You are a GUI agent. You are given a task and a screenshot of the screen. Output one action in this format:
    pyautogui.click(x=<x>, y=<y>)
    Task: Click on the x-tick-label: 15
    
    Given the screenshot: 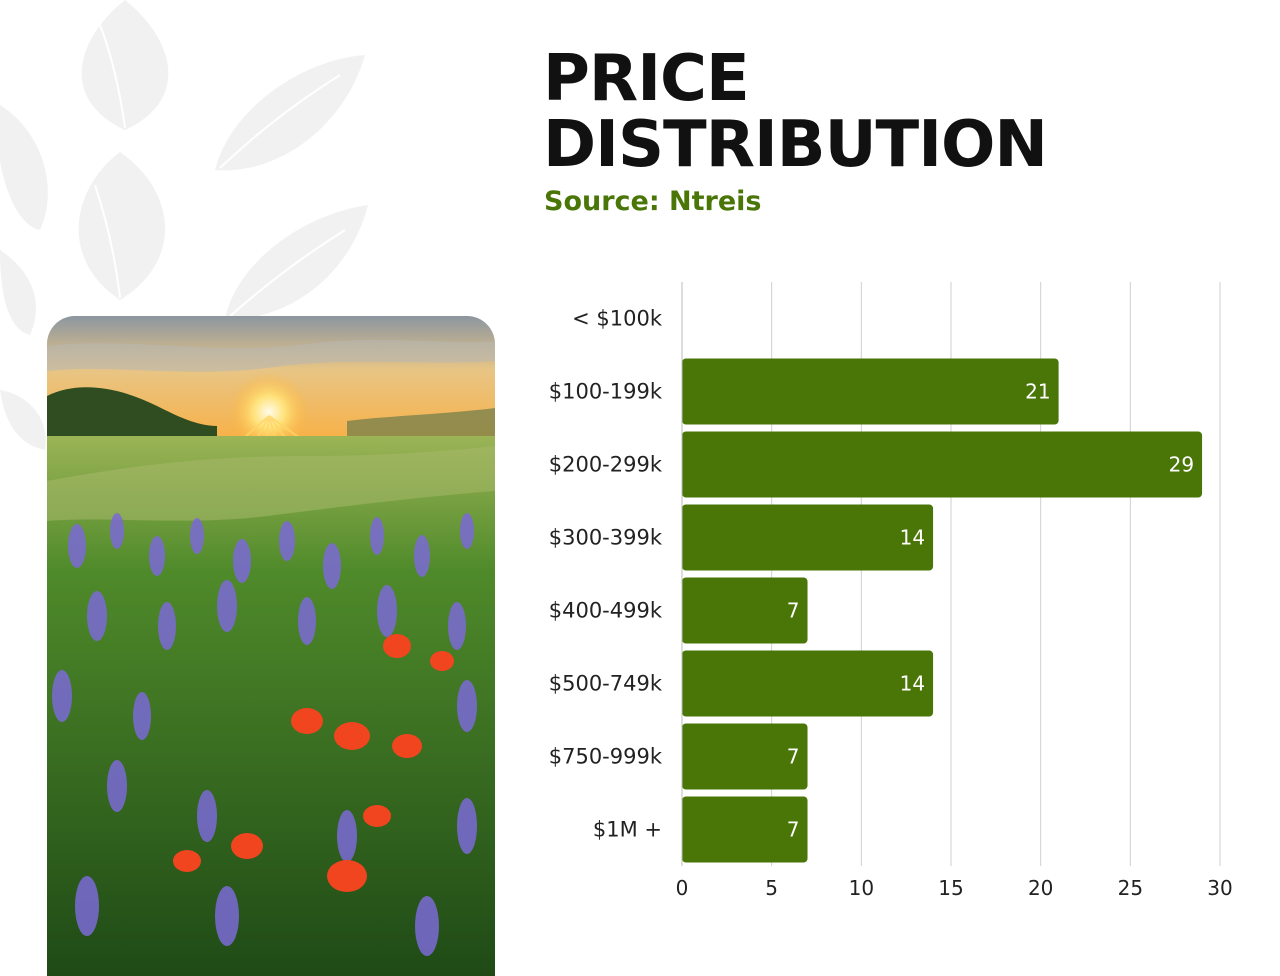 What is the action you would take?
    pyautogui.click(x=950, y=888)
    